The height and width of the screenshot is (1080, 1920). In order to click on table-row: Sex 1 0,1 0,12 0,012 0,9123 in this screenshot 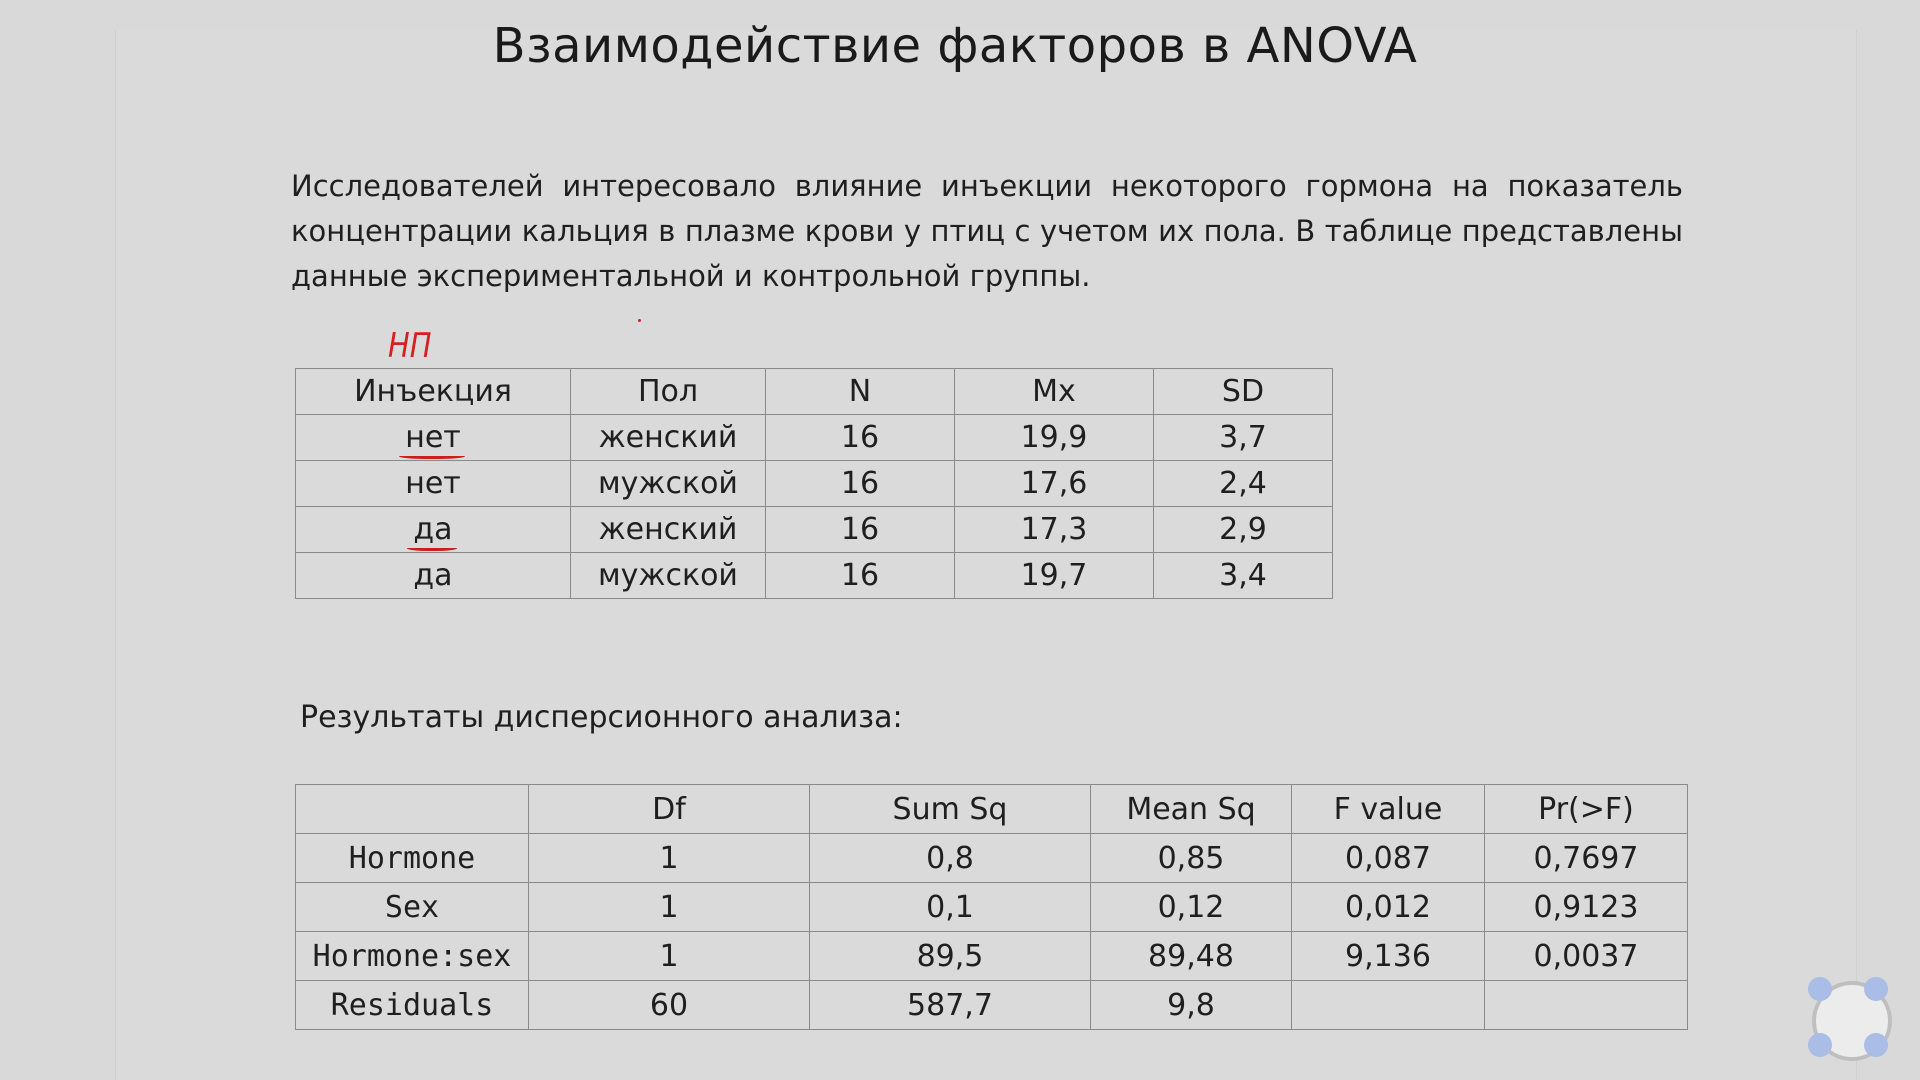, I will do `click(991, 907)`.